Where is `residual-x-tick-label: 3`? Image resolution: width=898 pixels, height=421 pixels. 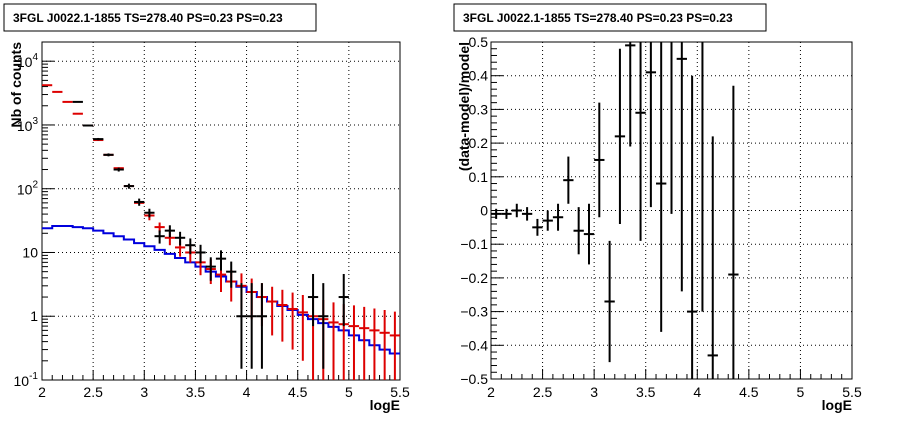
residual-x-tick-label: 3 is located at coordinates (594, 392).